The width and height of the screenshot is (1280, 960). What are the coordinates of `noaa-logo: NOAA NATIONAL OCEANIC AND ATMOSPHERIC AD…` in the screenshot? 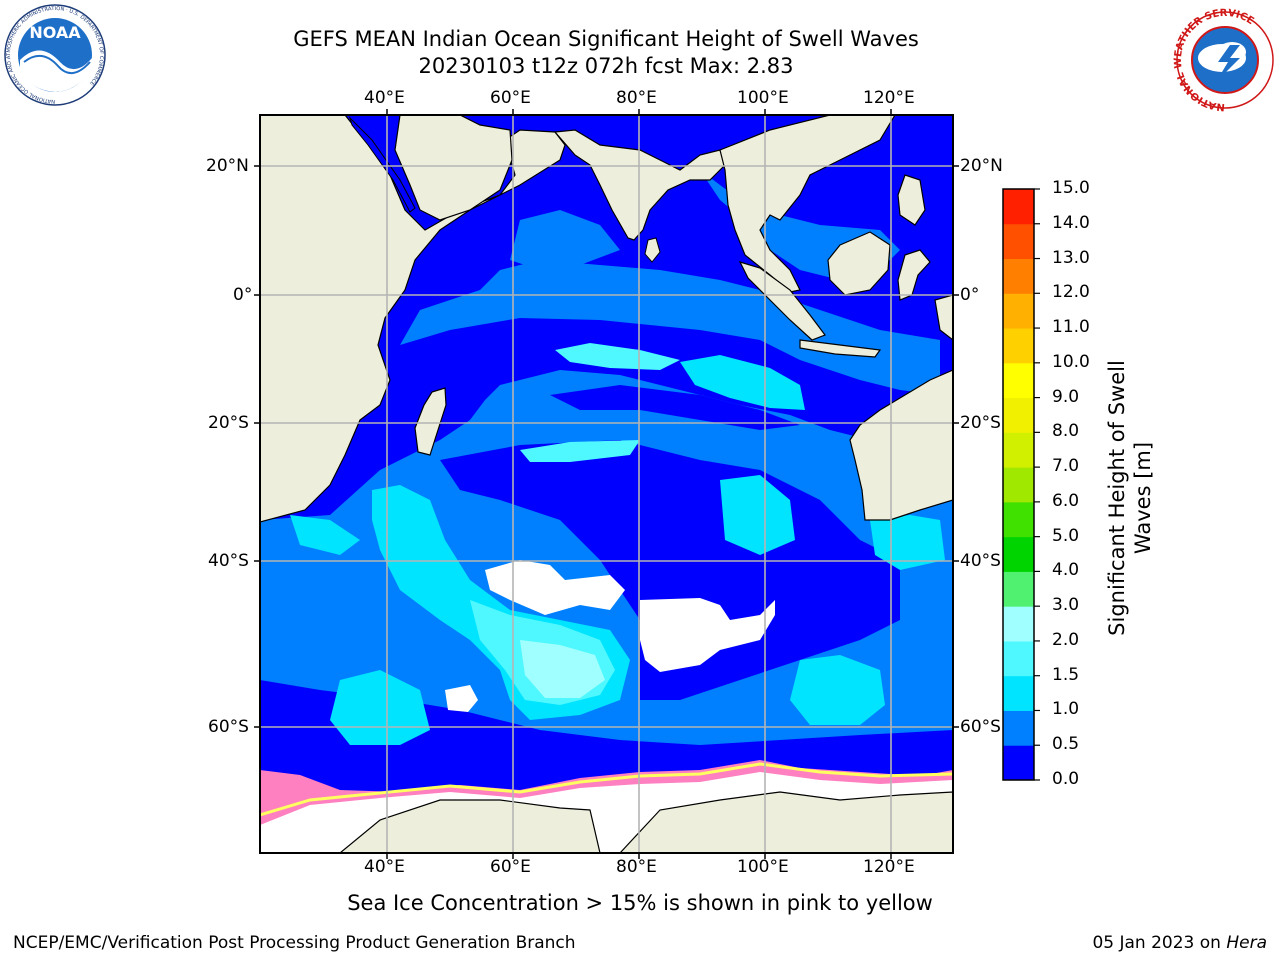 It's located at (55, 55).